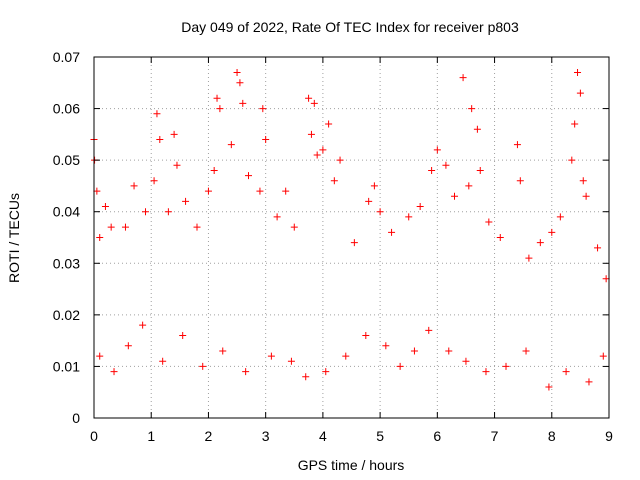  I want to click on x-tick-label: 7, so click(495, 436).